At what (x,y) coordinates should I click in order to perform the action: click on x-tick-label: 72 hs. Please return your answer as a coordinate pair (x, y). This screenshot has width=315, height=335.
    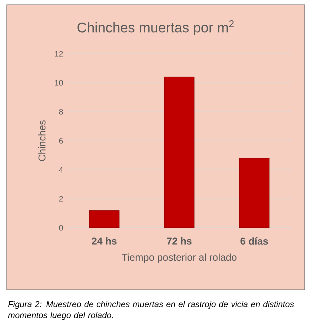
    Looking at the image, I should click on (179, 241).